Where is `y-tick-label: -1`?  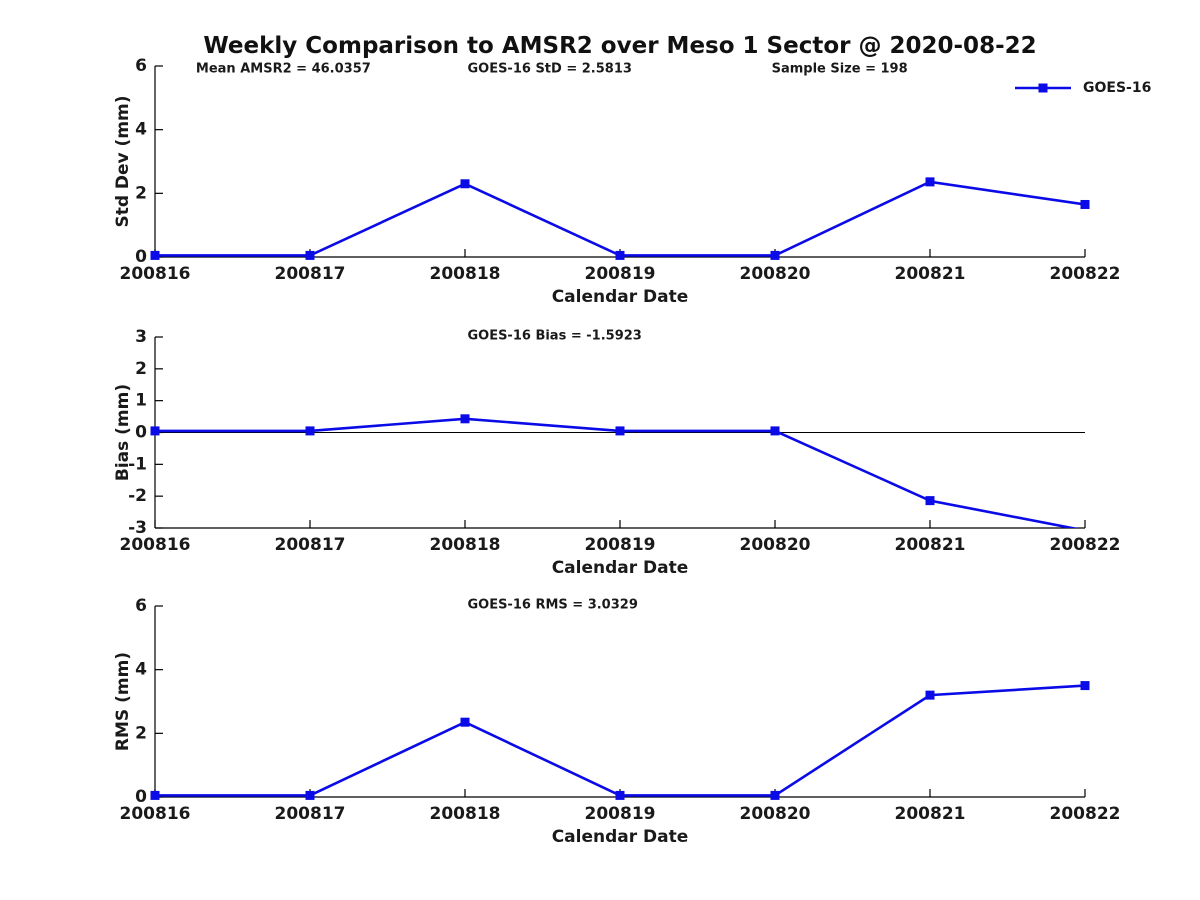 y-tick-label: -1 is located at coordinates (137, 464).